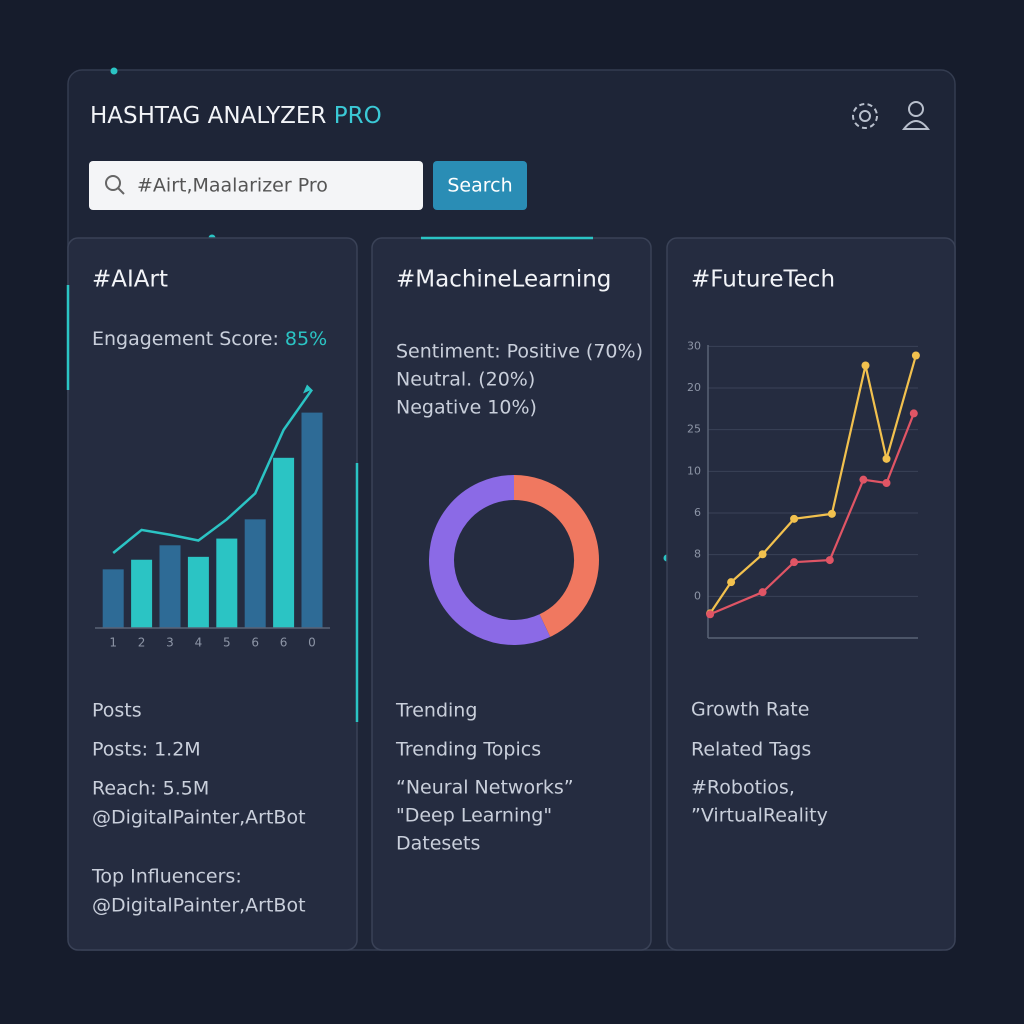  What do you see at coordinates (150, 789) in the screenshot?
I see `card-line: Reach: 5.5M` at bounding box center [150, 789].